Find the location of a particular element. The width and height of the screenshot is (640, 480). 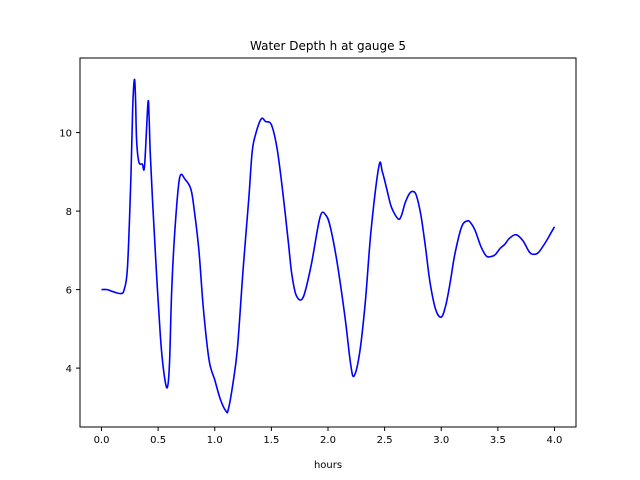

x-tick-label: 0.0 is located at coordinates (102, 440).